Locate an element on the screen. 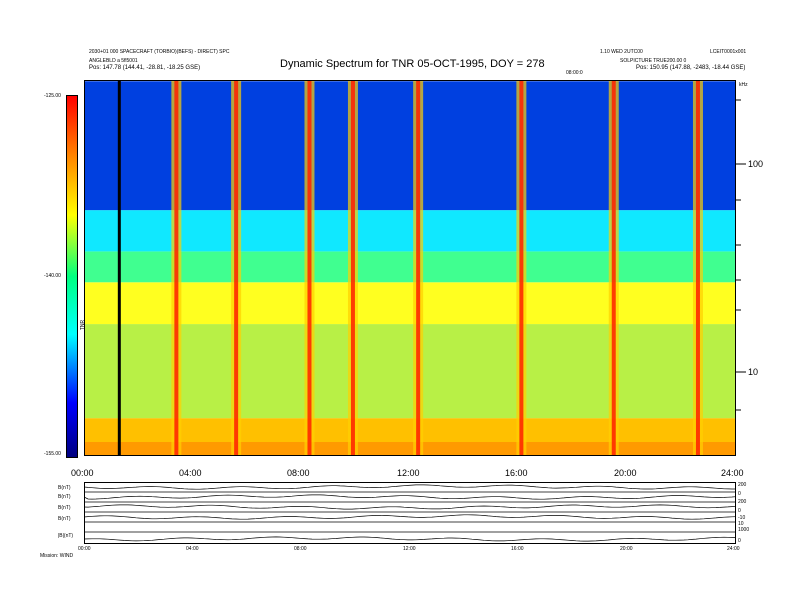  panel-x-tick-4: 16:00 is located at coordinates (517, 549).